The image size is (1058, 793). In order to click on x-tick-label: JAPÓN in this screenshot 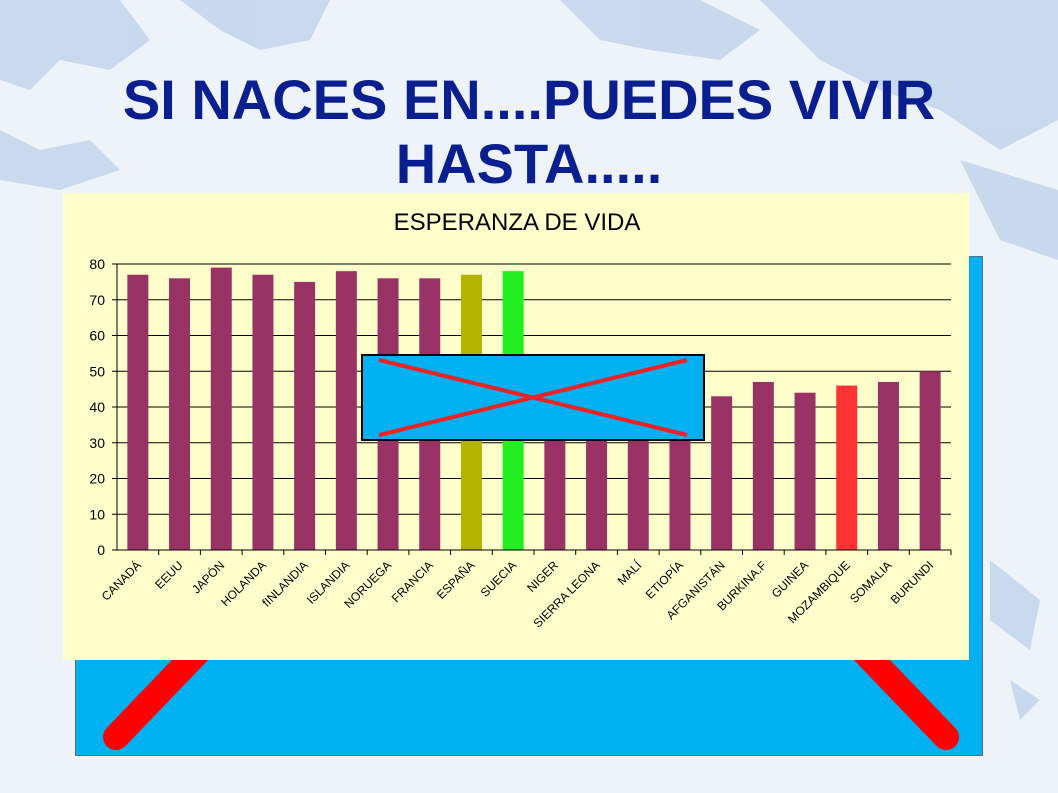, I will do `click(207, 577)`.